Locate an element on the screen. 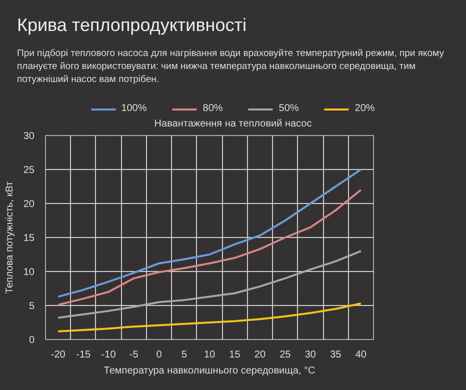  x-tick-label: -10 is located at coordinates (108, 355).